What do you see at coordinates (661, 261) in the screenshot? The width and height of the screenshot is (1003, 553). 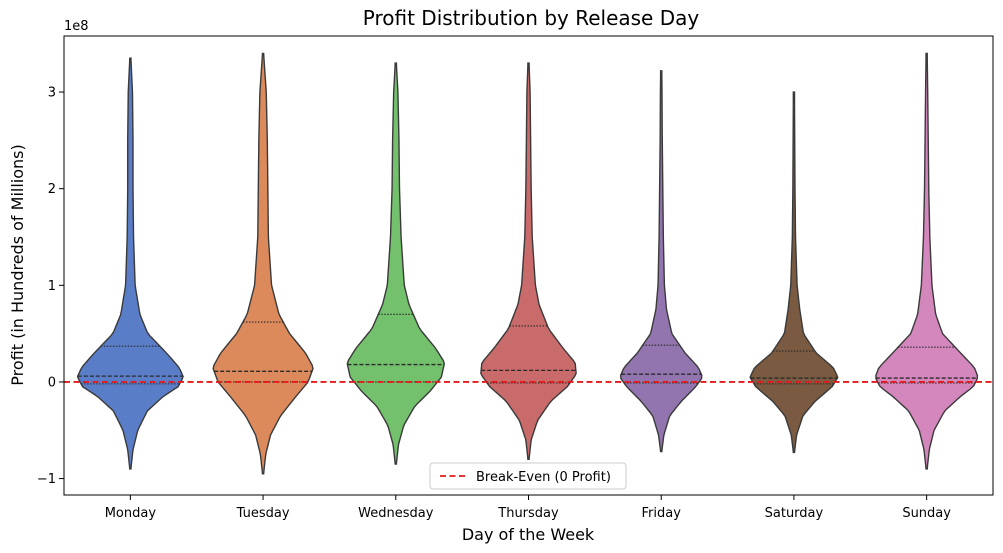 I see `violin-friday` at bounding box center [661, 261].